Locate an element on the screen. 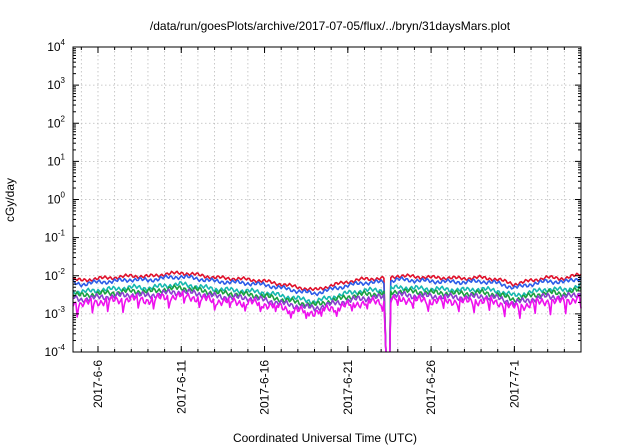  y-tick-label: 10⁰ is located at coordinates (56, 199).